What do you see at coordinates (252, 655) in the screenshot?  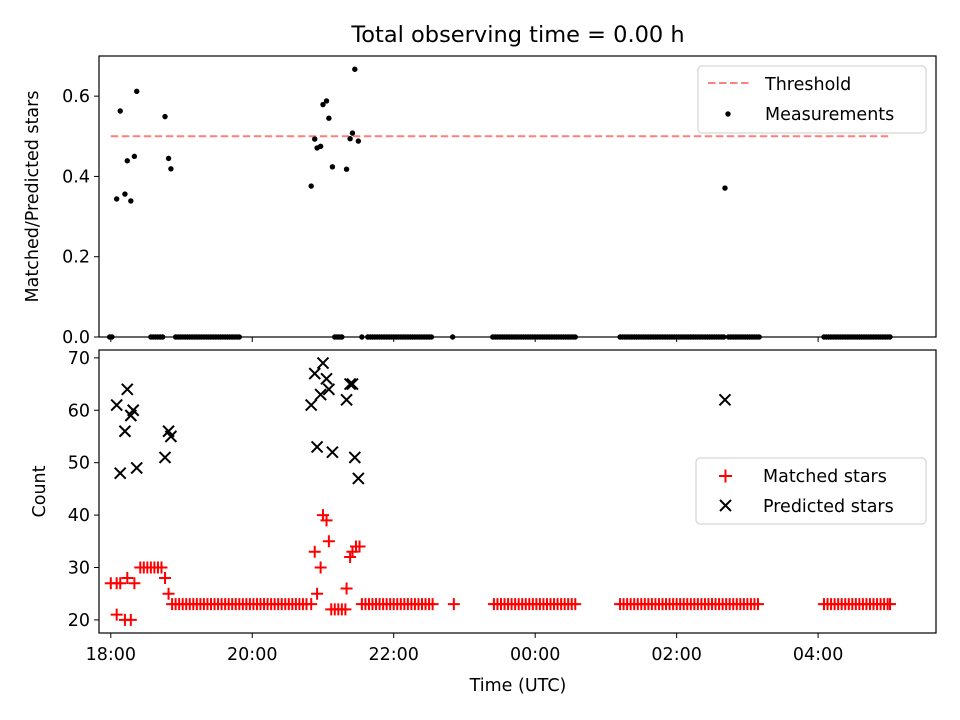 I see `x-tick-label: 20:00` at bounding box center [252, 655].